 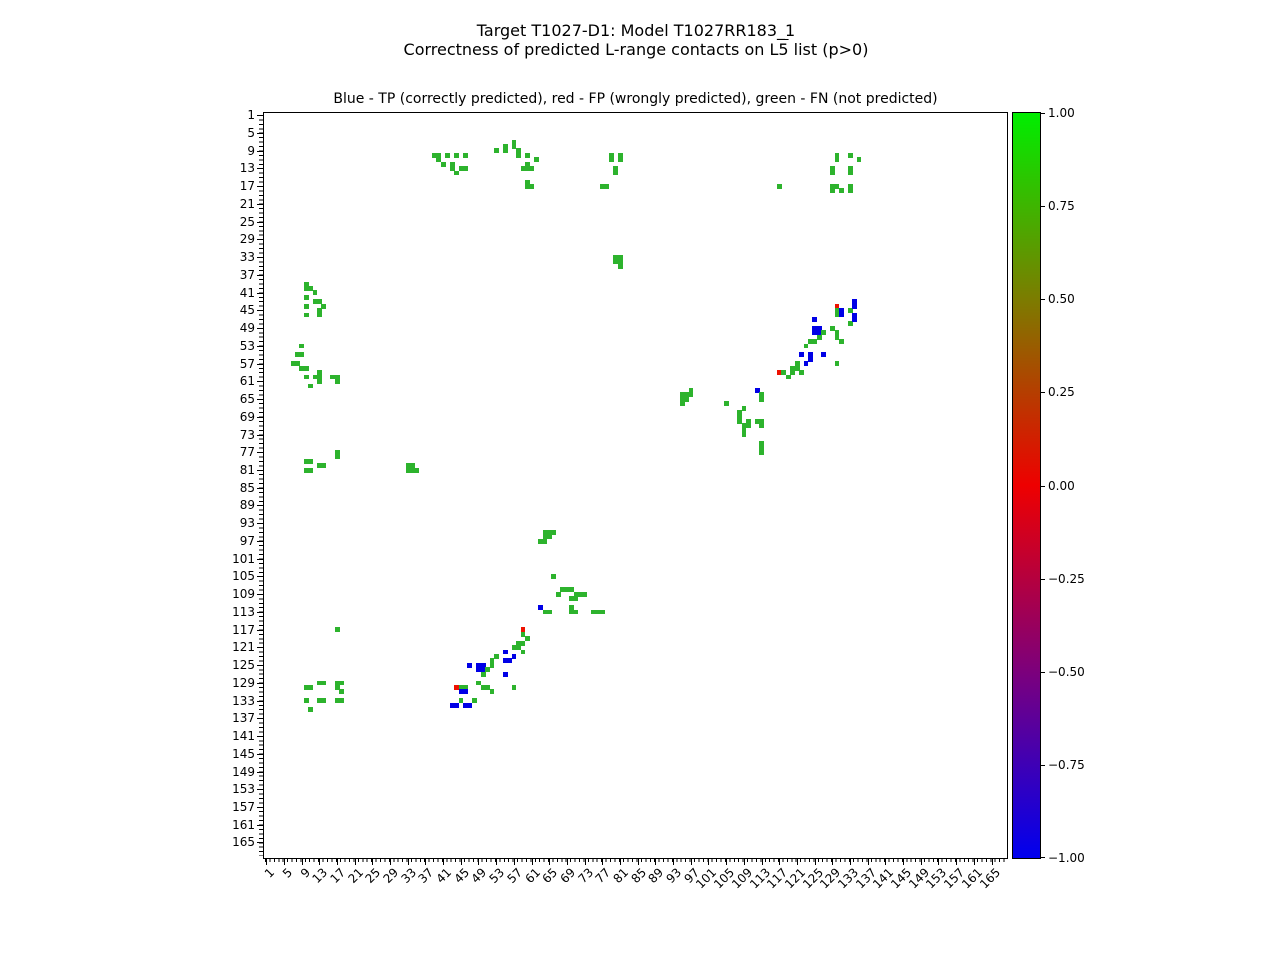 What do you see at coordinates (247, 540) in the screenshot?
I see `y-tick-label: 97` at bounding box center [247, 540].